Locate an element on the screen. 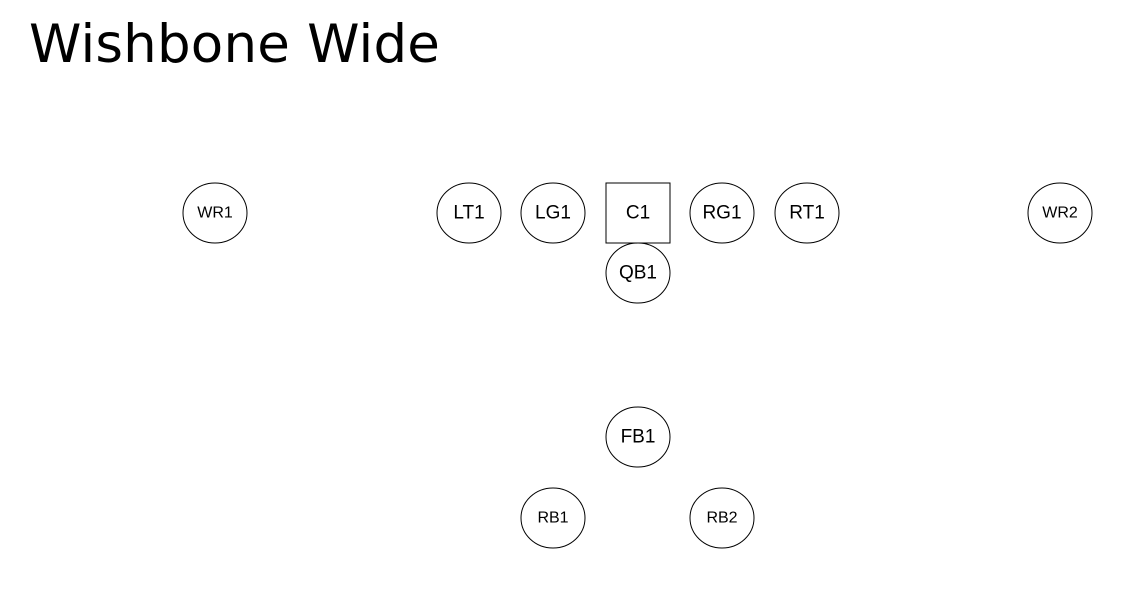 Image resolution: width=1144 pixels, height=595 pixels. player-rg1-circle is located at coordinates (722, 213).